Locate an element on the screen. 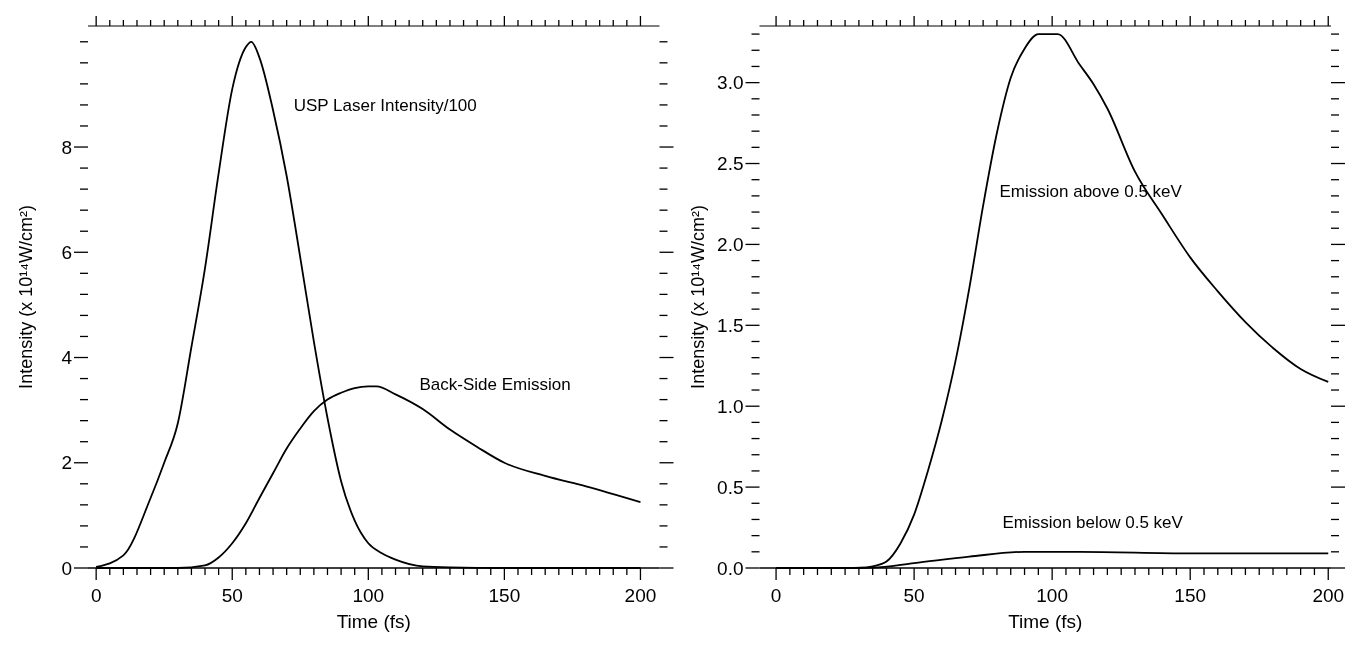 The image size is (1359, 660). y-tick-label: 1.5 is located at coordinates (730, 325).